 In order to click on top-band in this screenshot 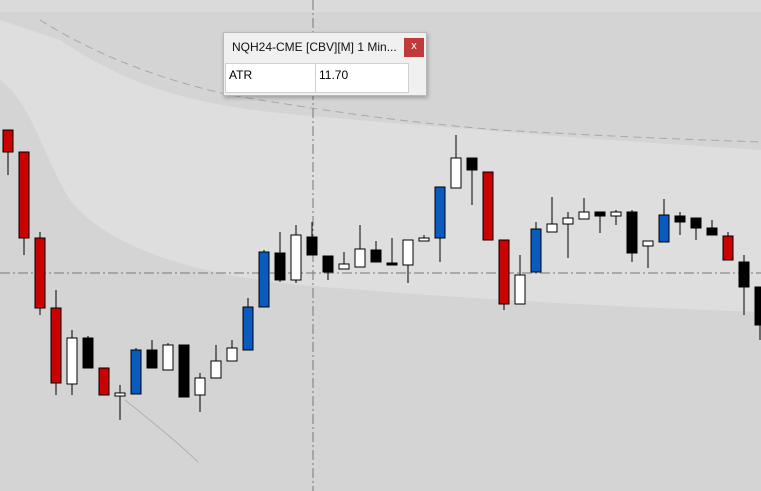, I will do `click(380, 6)`.